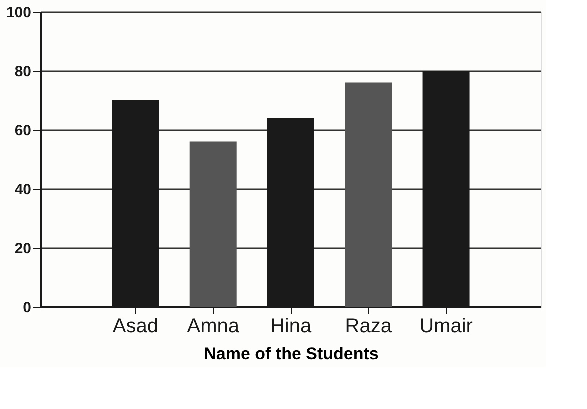 The image size is (587, 409). What do you see at coordinates (135, 327) in the screenshot?
I see `x-tick-label: Asad` at bounding box center [135, 327].